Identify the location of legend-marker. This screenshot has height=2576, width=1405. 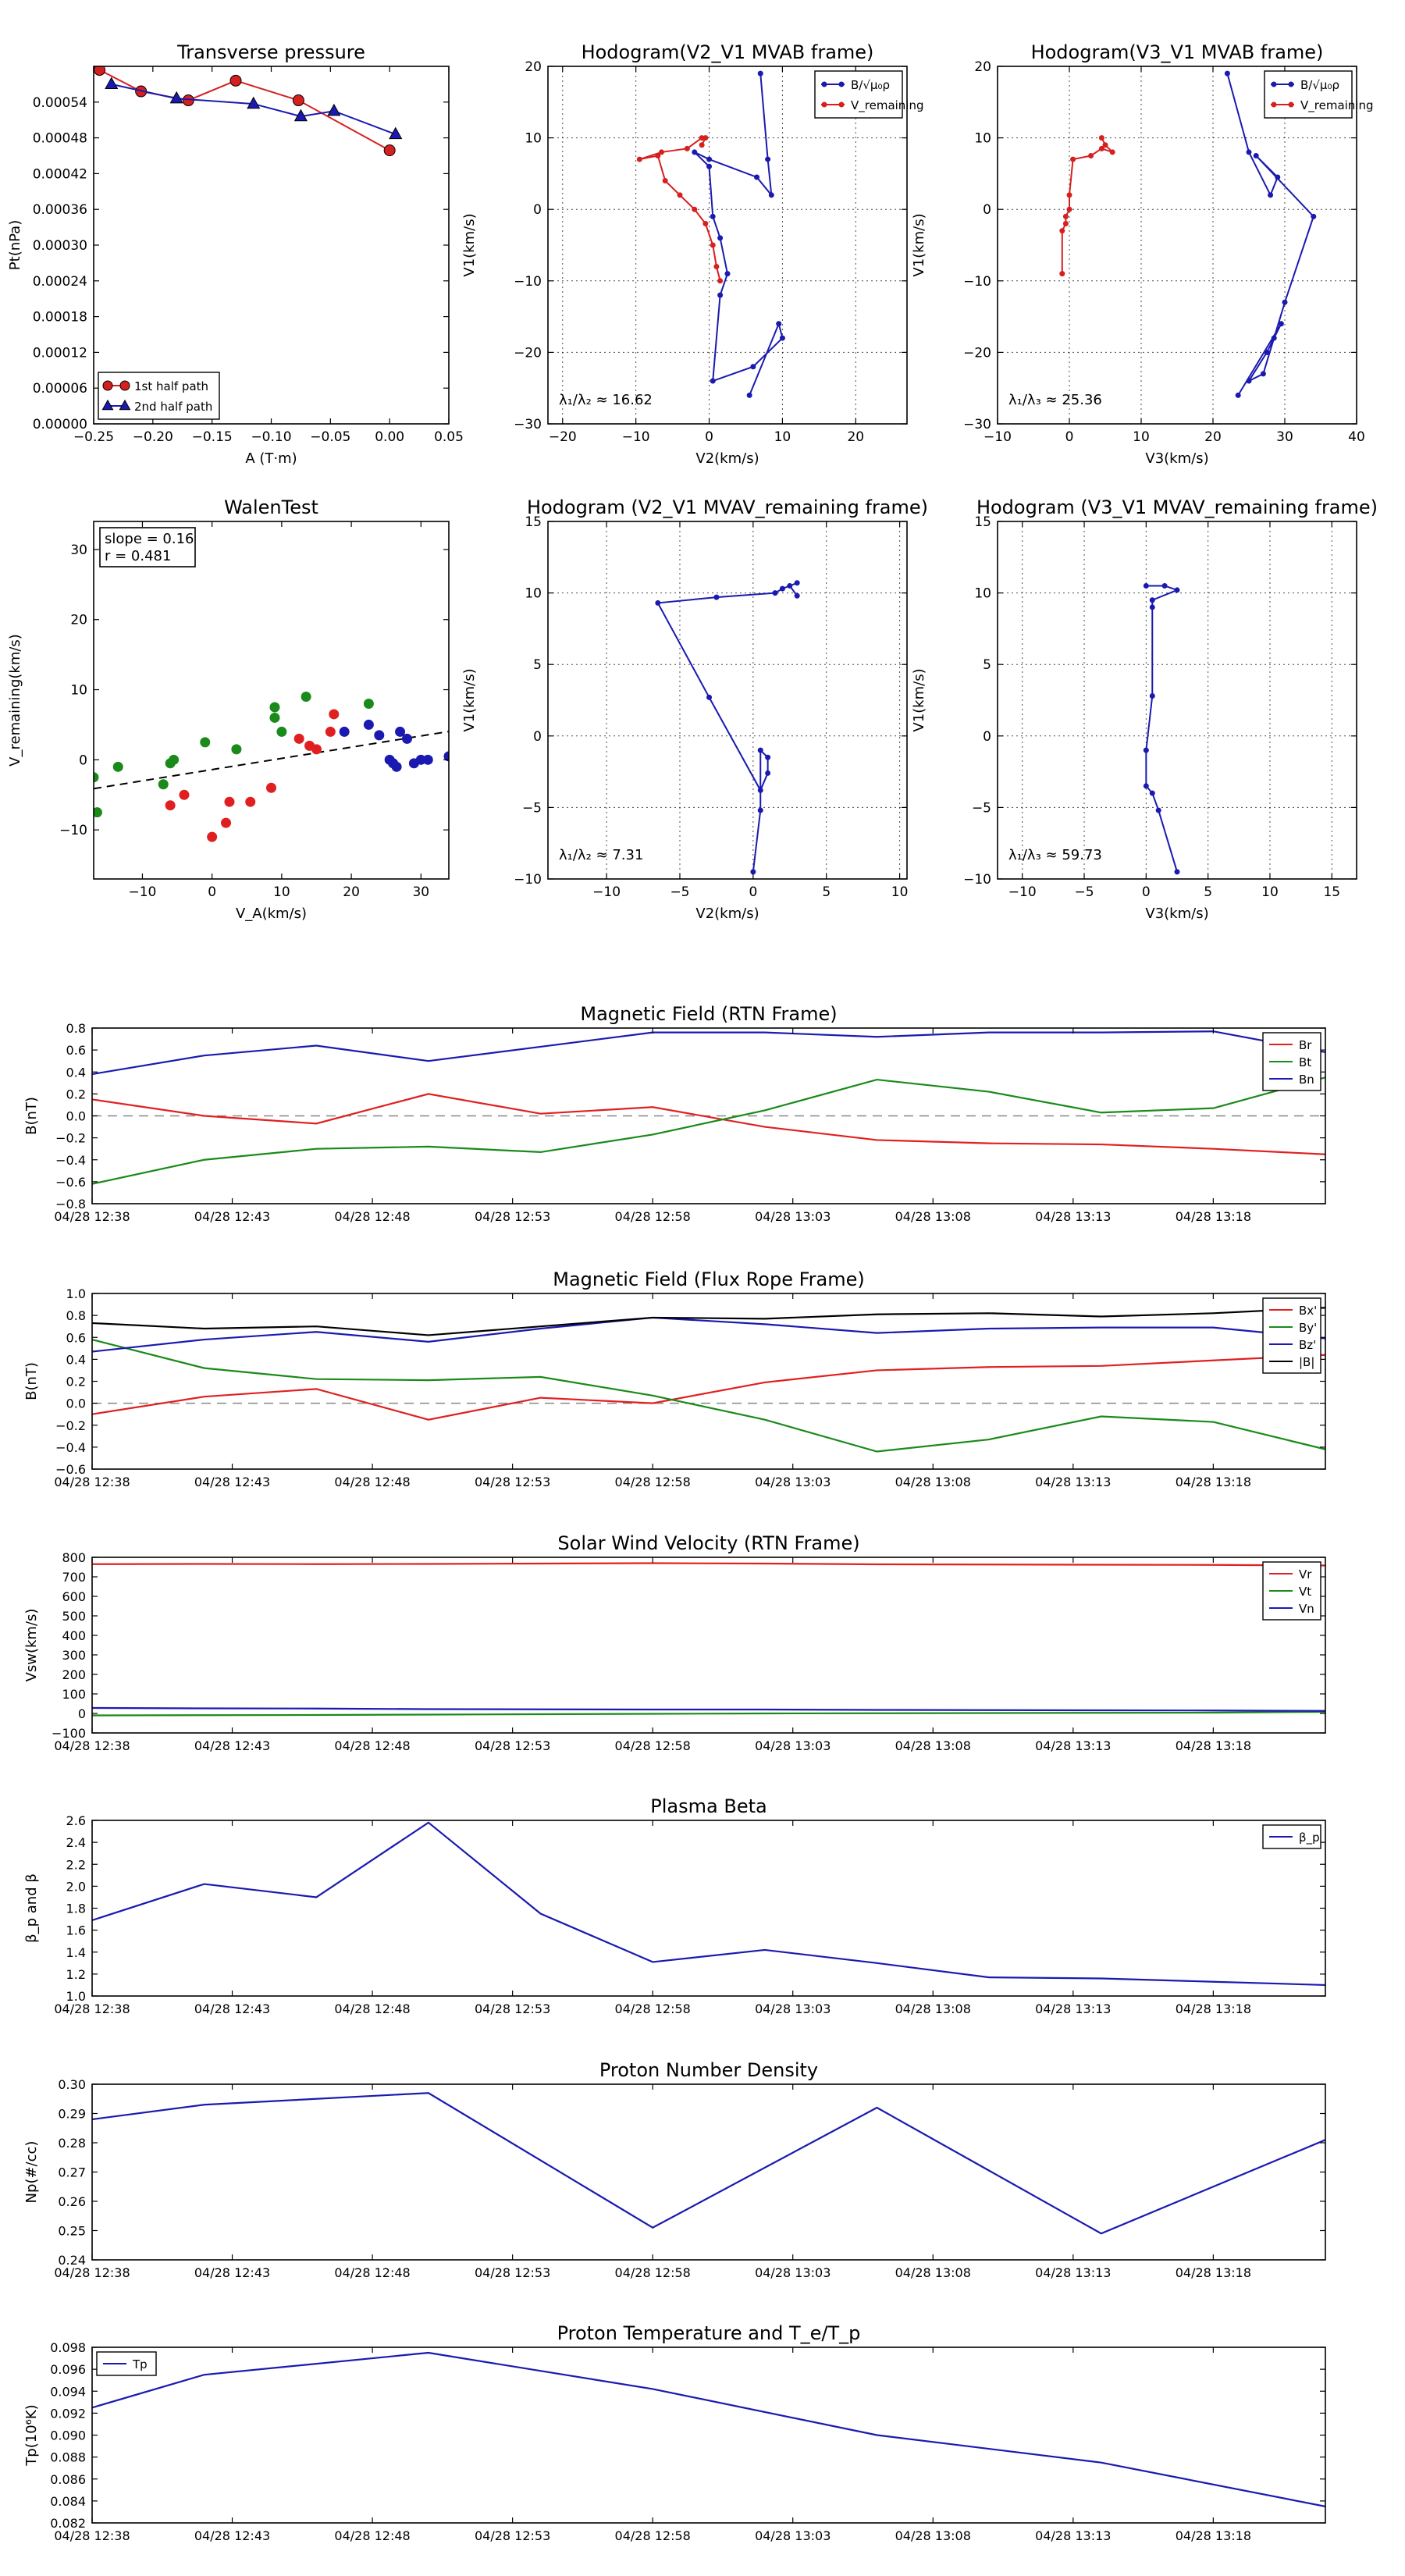
(1291, 84).